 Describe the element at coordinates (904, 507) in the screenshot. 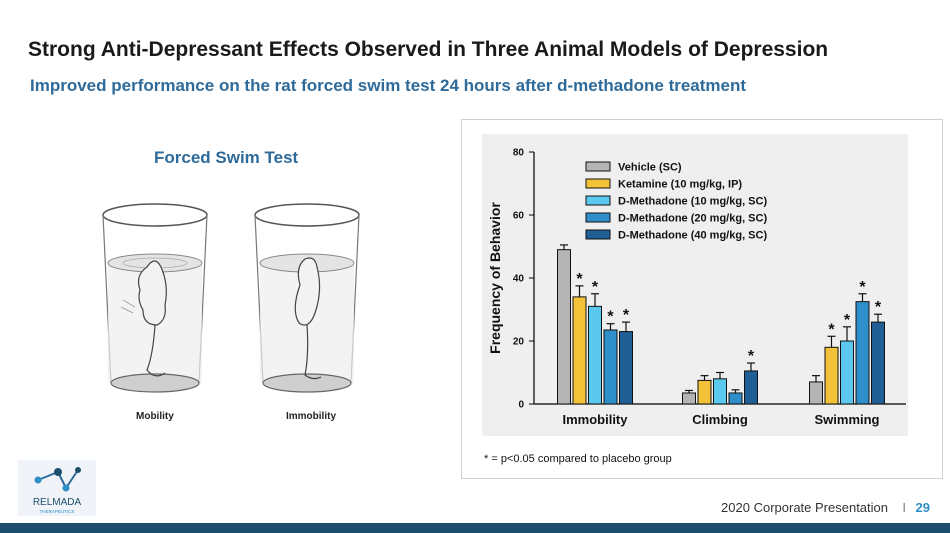

I see `footer-separator: I` at that location.